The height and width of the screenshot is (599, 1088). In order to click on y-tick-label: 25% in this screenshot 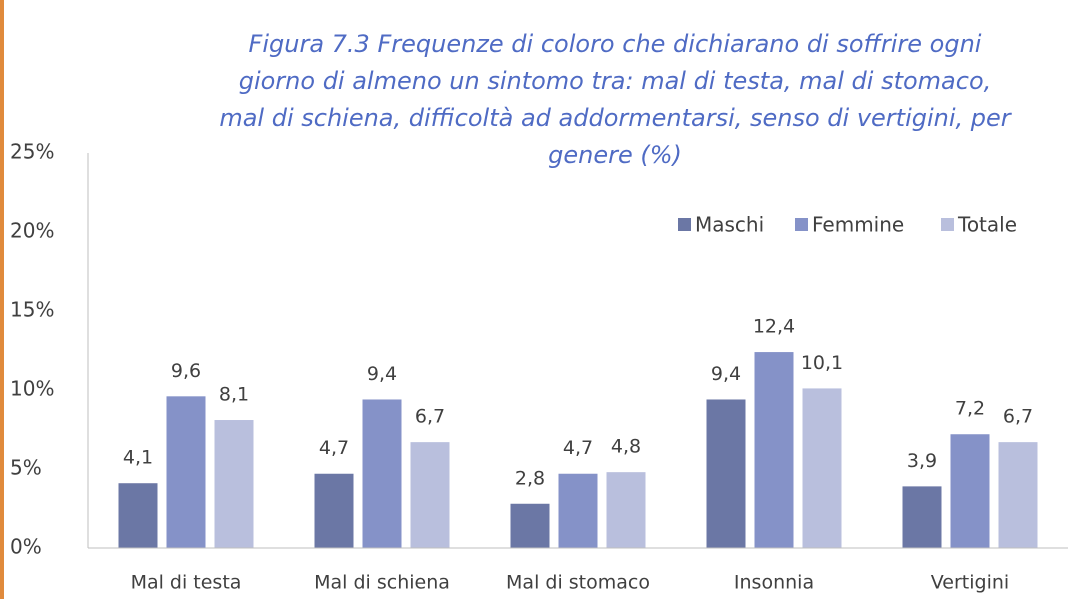, I will do `click(32, 152)`.